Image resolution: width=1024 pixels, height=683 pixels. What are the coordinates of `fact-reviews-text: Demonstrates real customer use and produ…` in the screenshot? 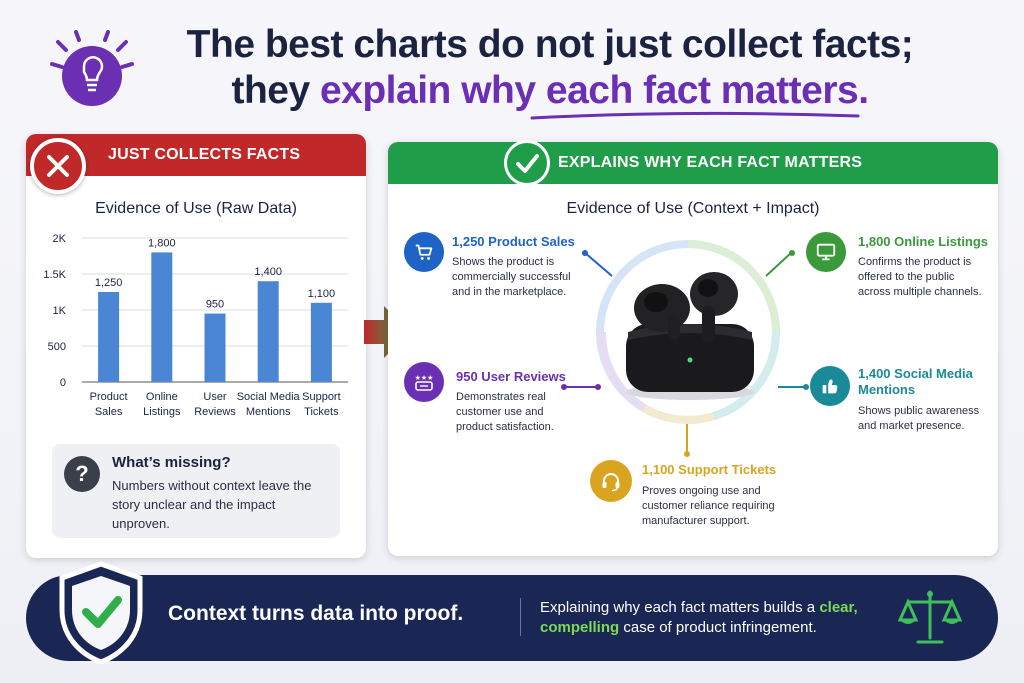 It's located at (505, 412).